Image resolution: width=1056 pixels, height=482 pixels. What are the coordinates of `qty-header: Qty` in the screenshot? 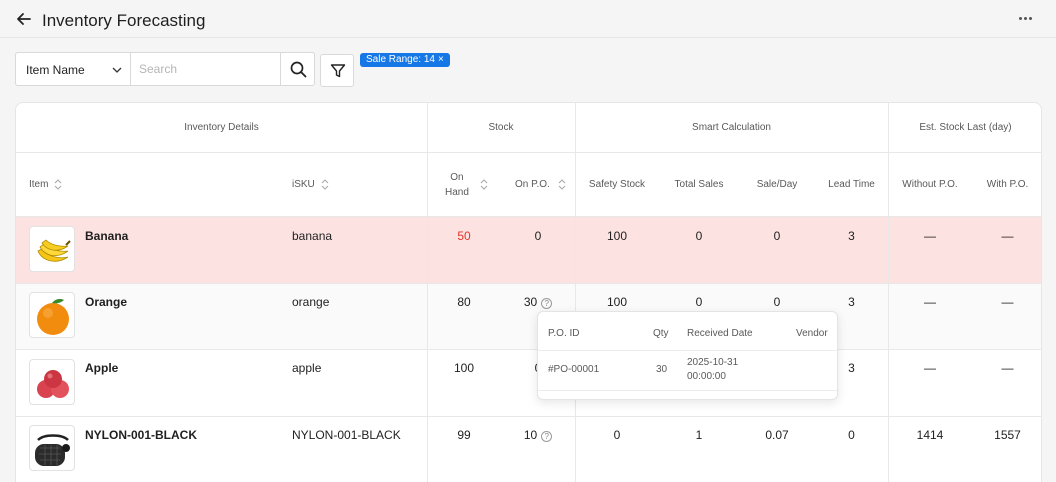 It's located at (661, 333).